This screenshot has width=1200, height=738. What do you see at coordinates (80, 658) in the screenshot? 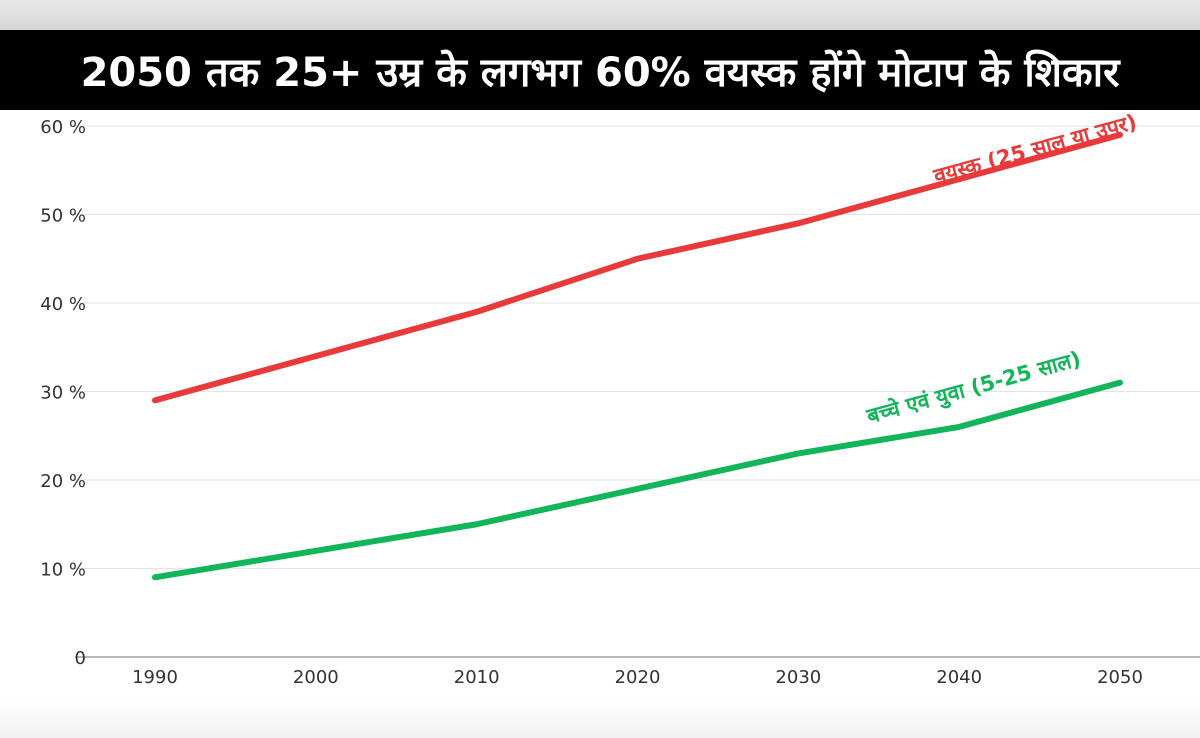
I see `y-tick-label-0: 0` at bounding box center [80, 658].